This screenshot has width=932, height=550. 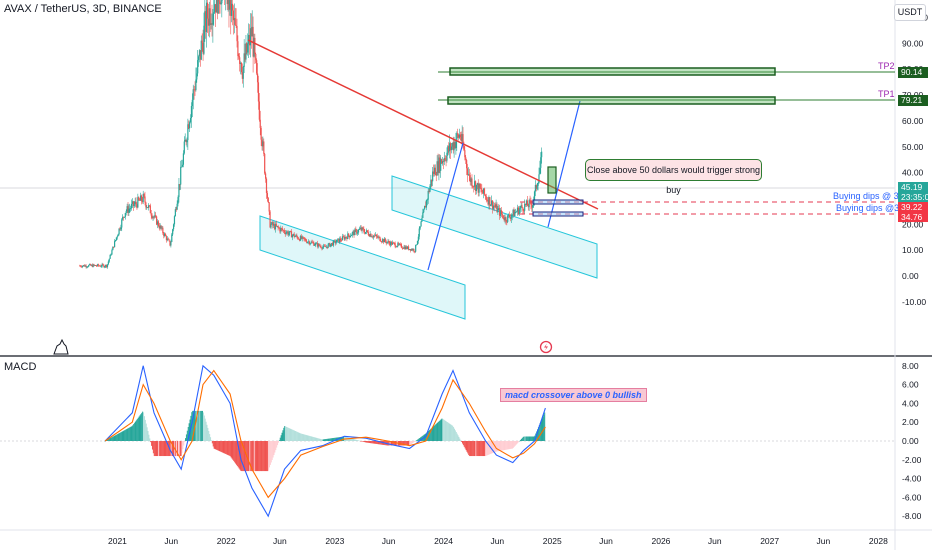 I want to click on macd-tick-label: 0.00, so click(x=910, y=441).